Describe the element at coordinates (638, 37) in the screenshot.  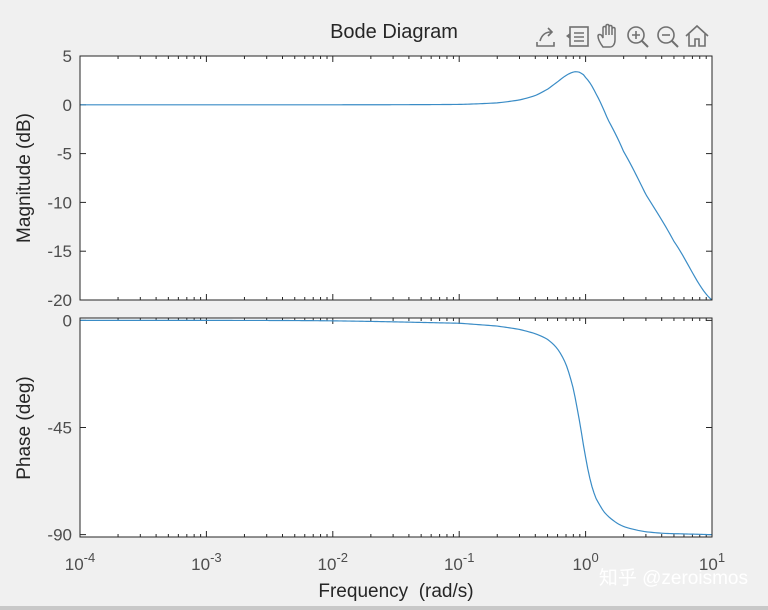
I see `zoom-in-icon` at that location.